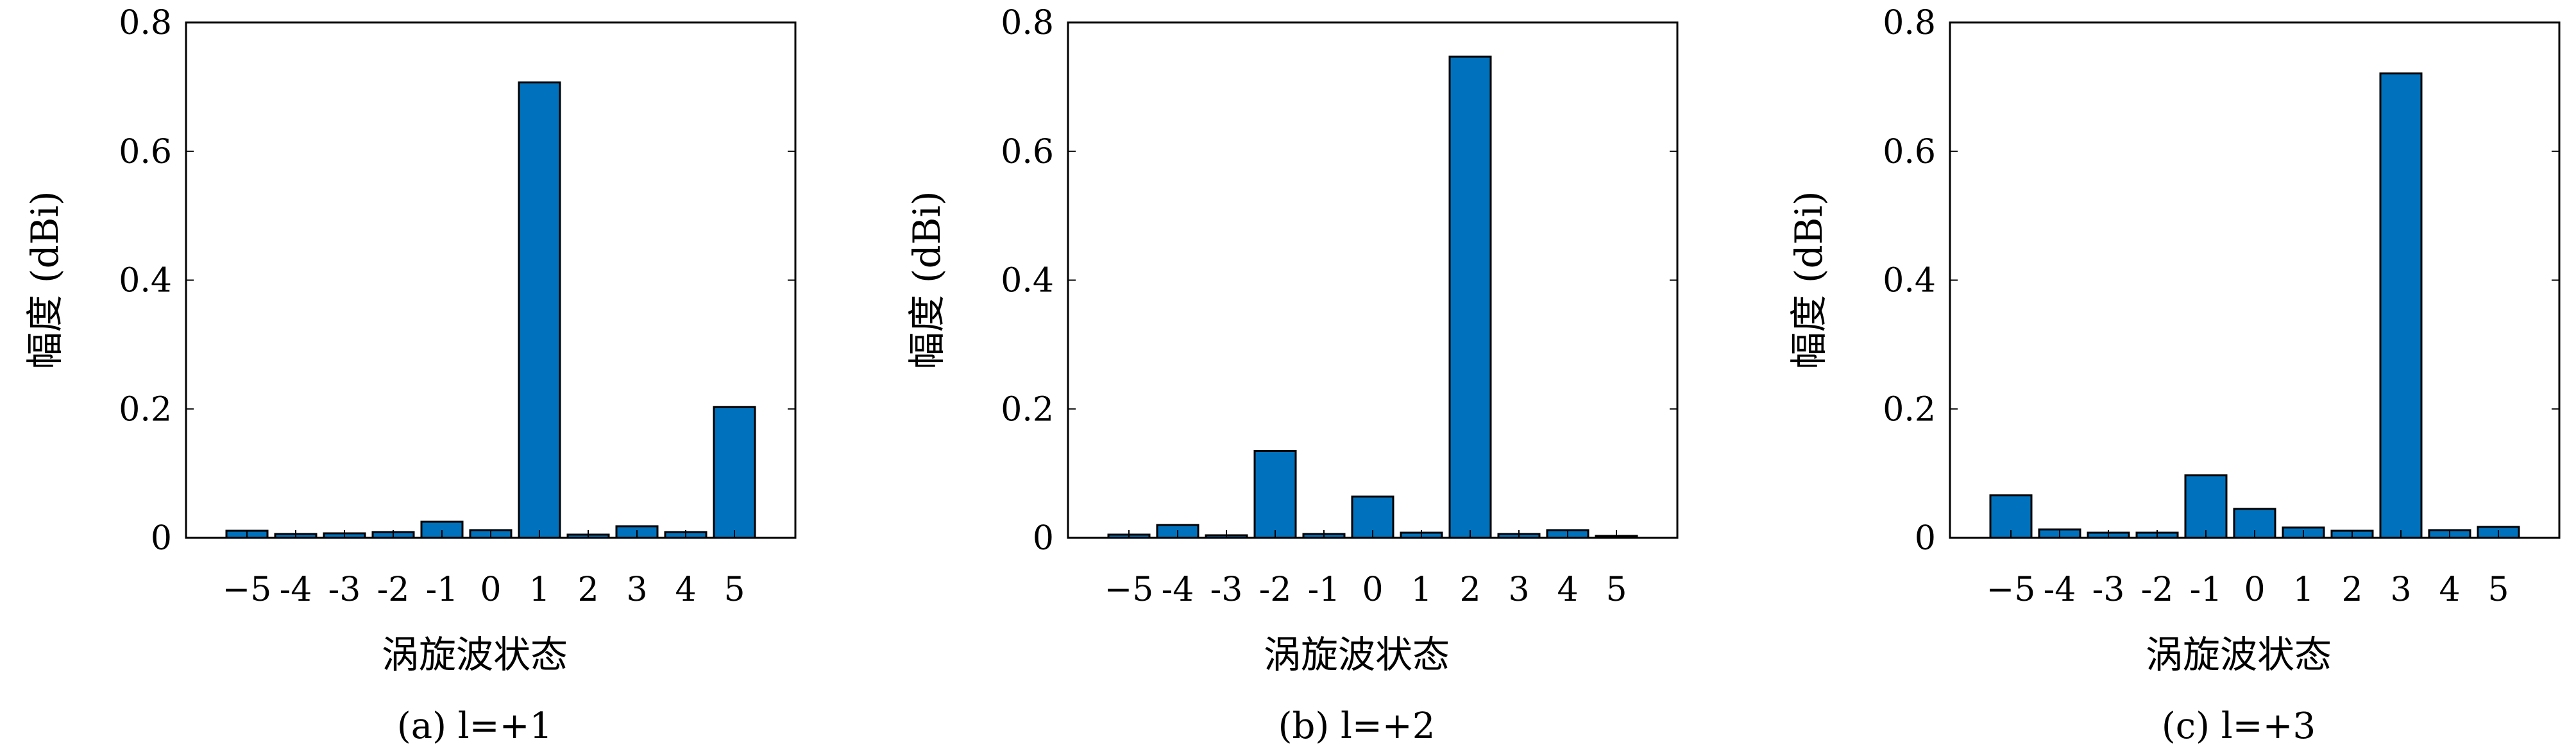 The width and height of the screenshot is (2576, 749). Describe the element at coordinates (1357, 726) in the screenshot. I see `panel-caption: (b) l=+2` at that location.